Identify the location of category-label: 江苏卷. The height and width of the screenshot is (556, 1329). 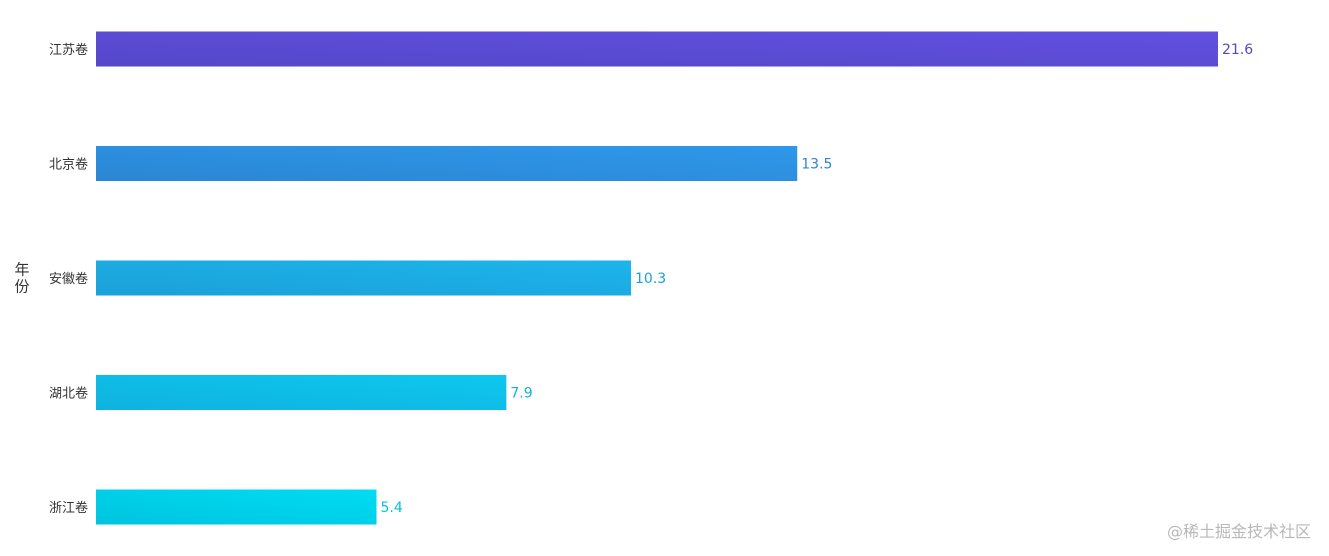
(68, 50).